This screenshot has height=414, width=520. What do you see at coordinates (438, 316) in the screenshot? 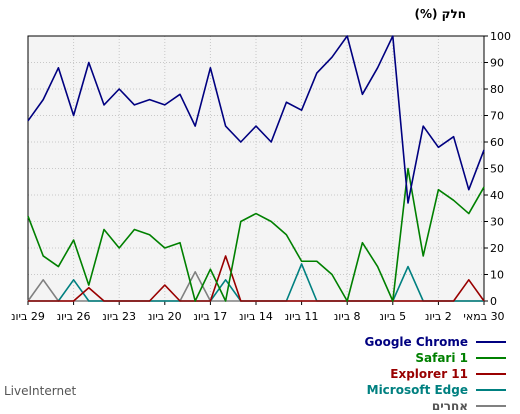
I see `x-tick-label: 2 ביונ` at bounding box center [438, 316].